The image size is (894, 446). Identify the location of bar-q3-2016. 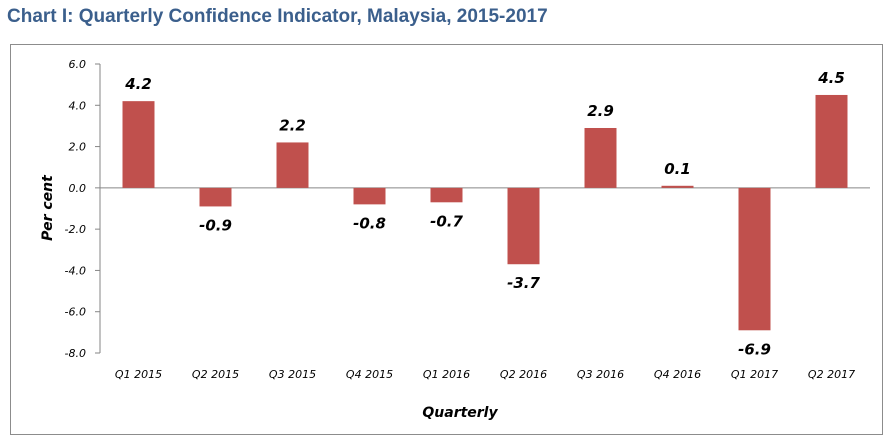
(600, 157).